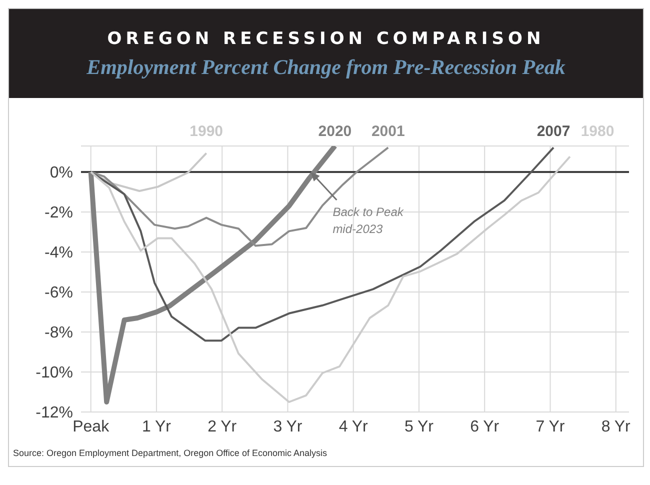 The width and height of the screenshot is (650, 485). Describe the element at coordinates (335, 131) in the screenshot. I see `series-label: 2020` at that location.